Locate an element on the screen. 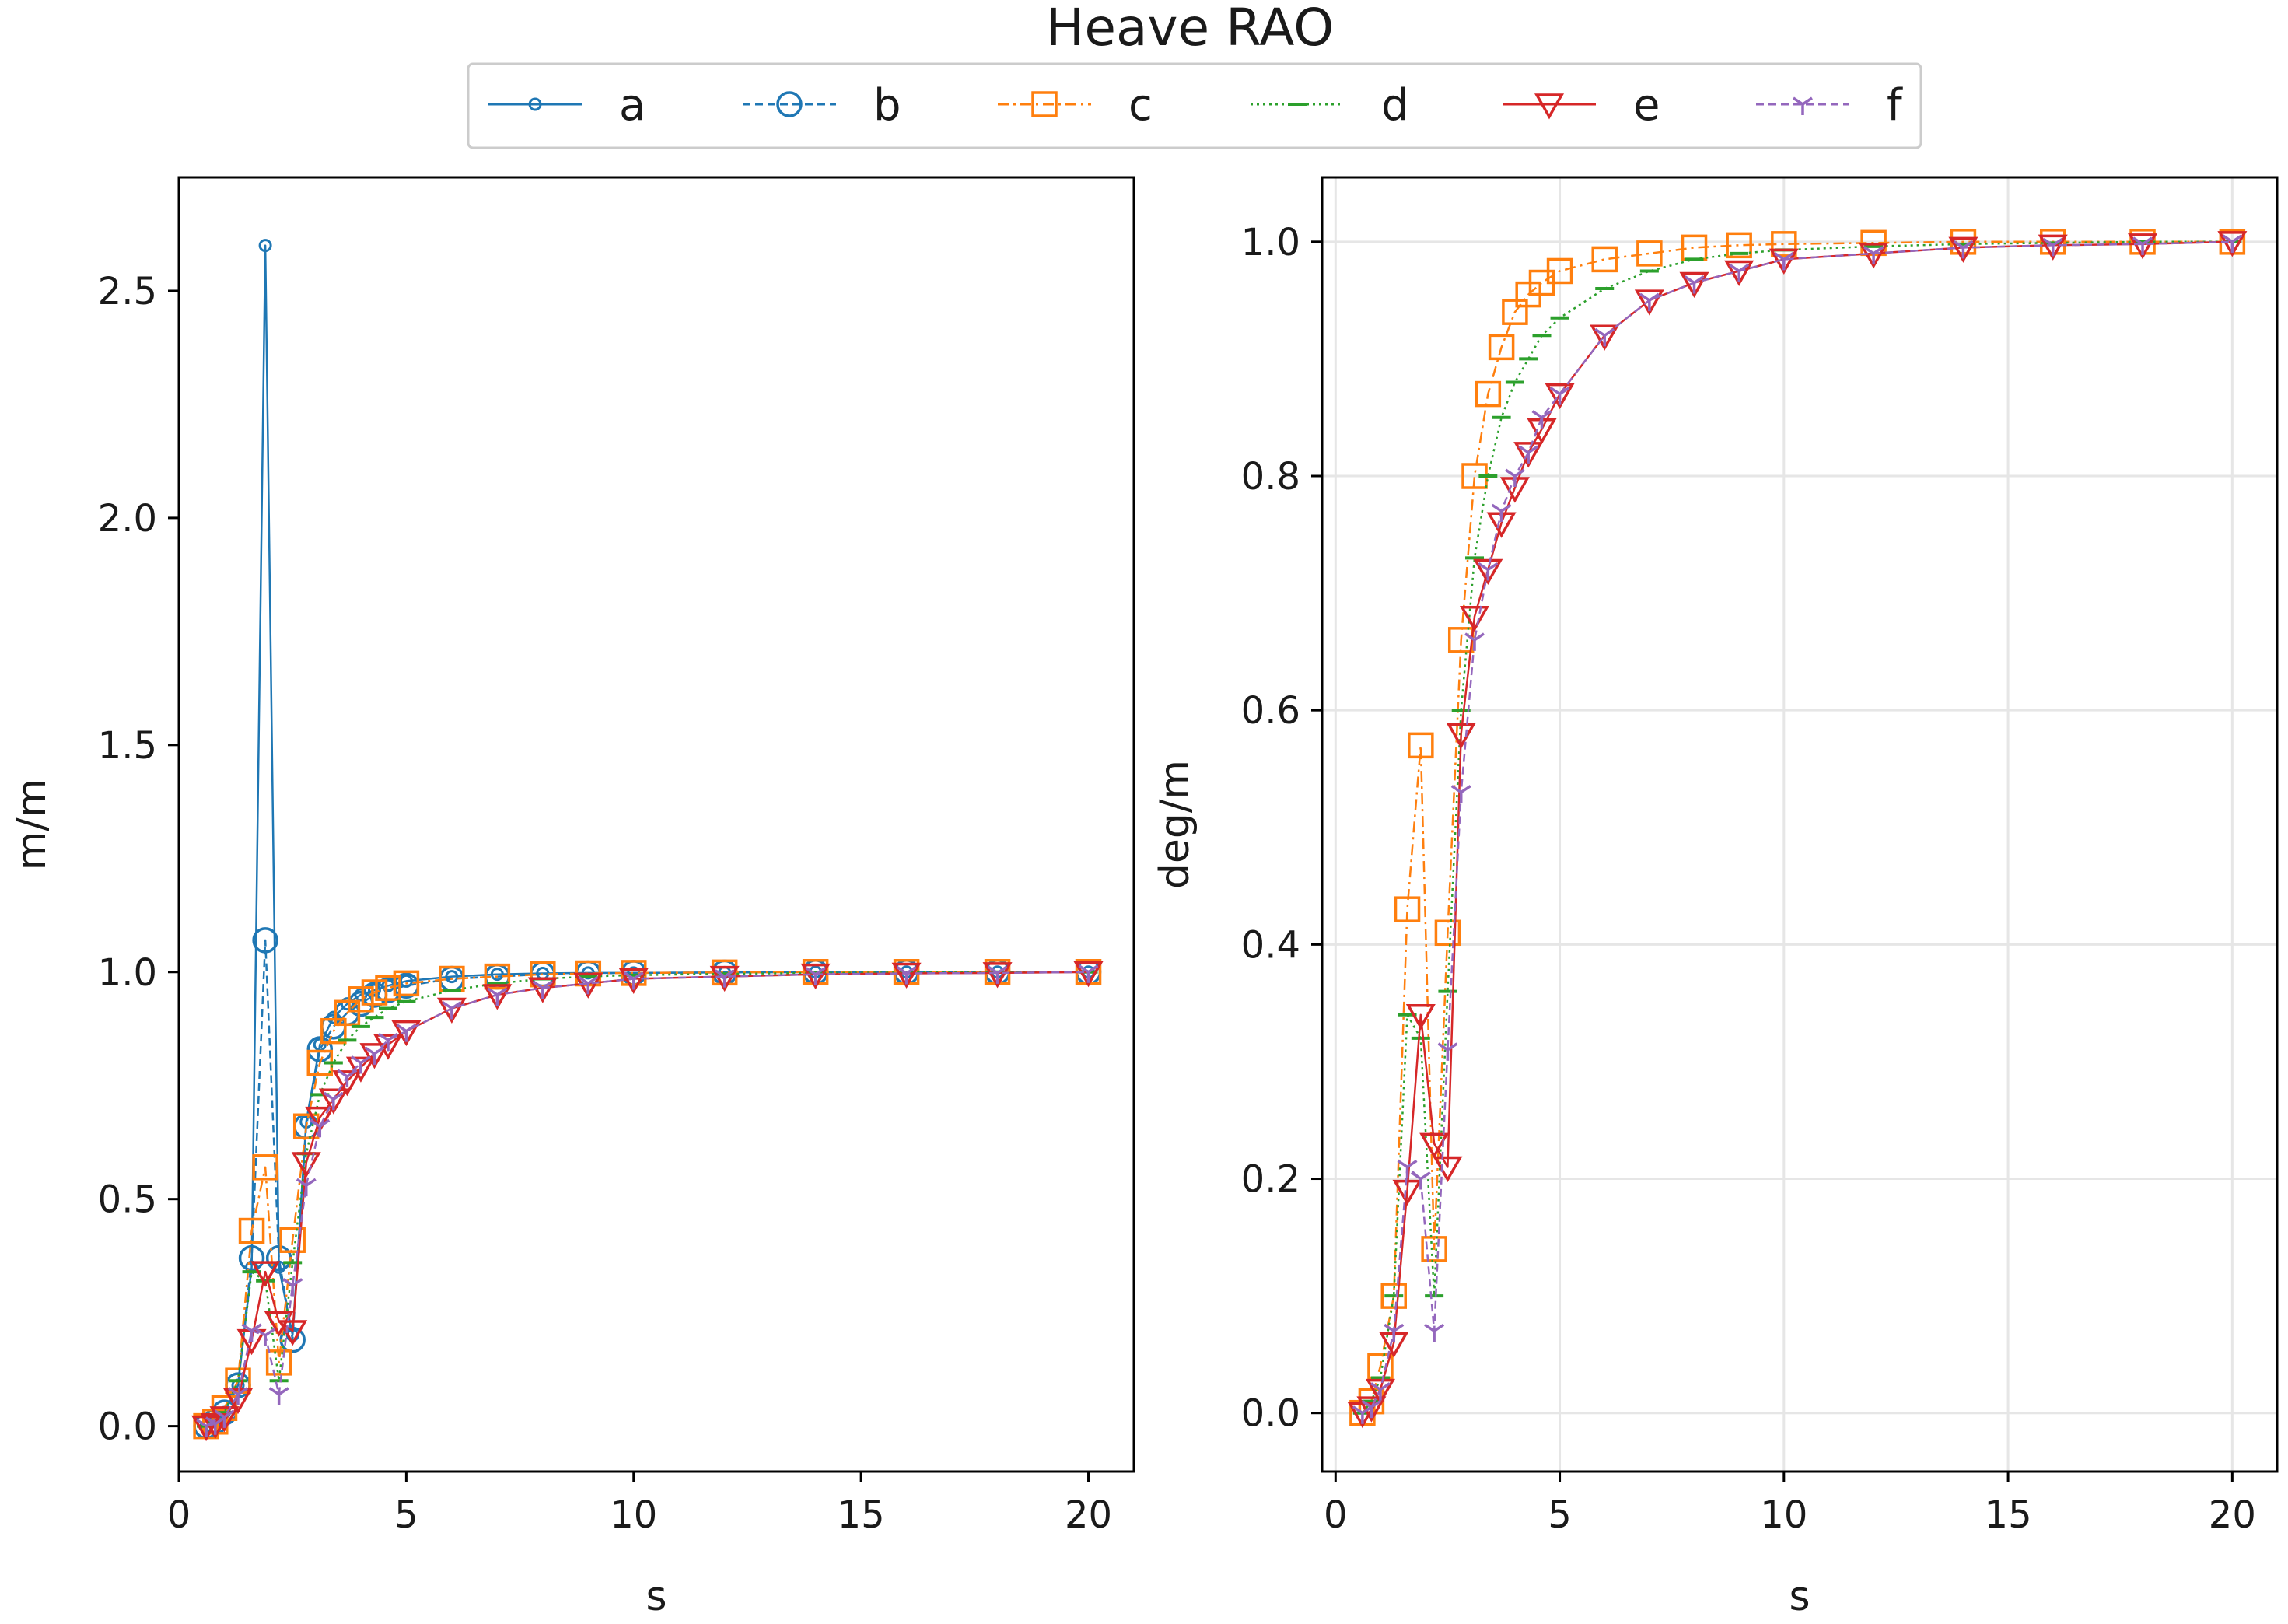 This screenshot has height=1624, width=2288. y-tick-label: 2.0 is located at coordinates (128, 519).